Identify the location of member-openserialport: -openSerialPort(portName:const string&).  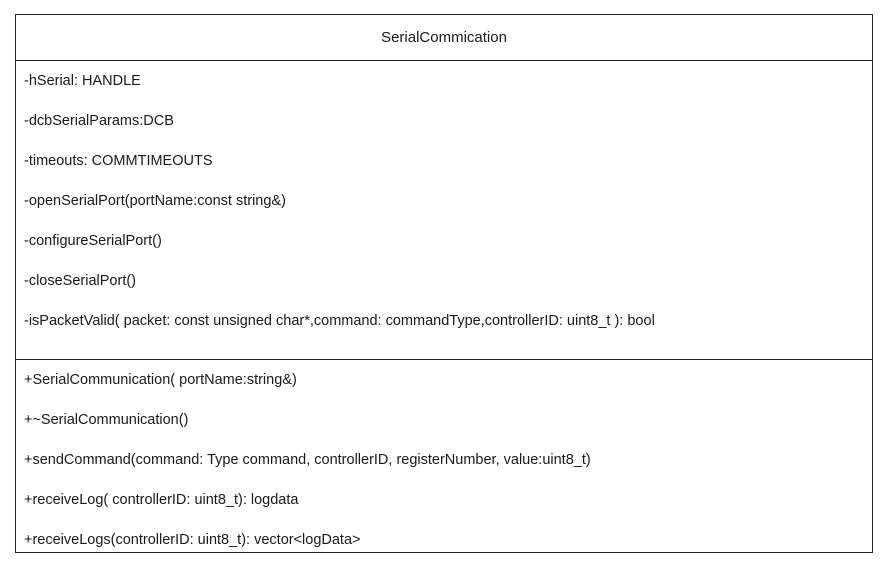
(155, 201).